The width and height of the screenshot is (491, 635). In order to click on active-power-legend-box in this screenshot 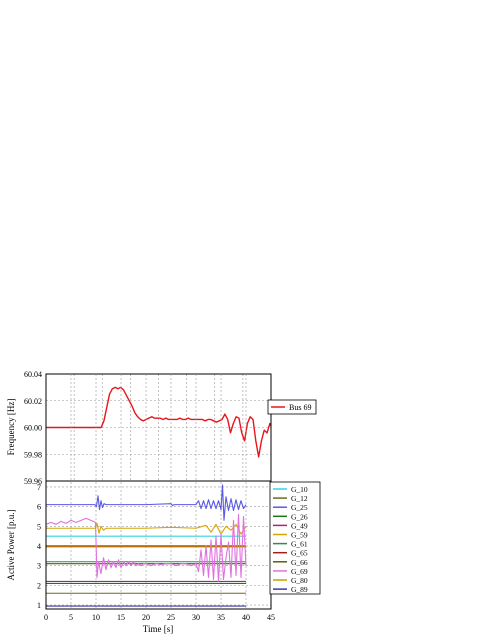, I will do `click(295, 538)`.